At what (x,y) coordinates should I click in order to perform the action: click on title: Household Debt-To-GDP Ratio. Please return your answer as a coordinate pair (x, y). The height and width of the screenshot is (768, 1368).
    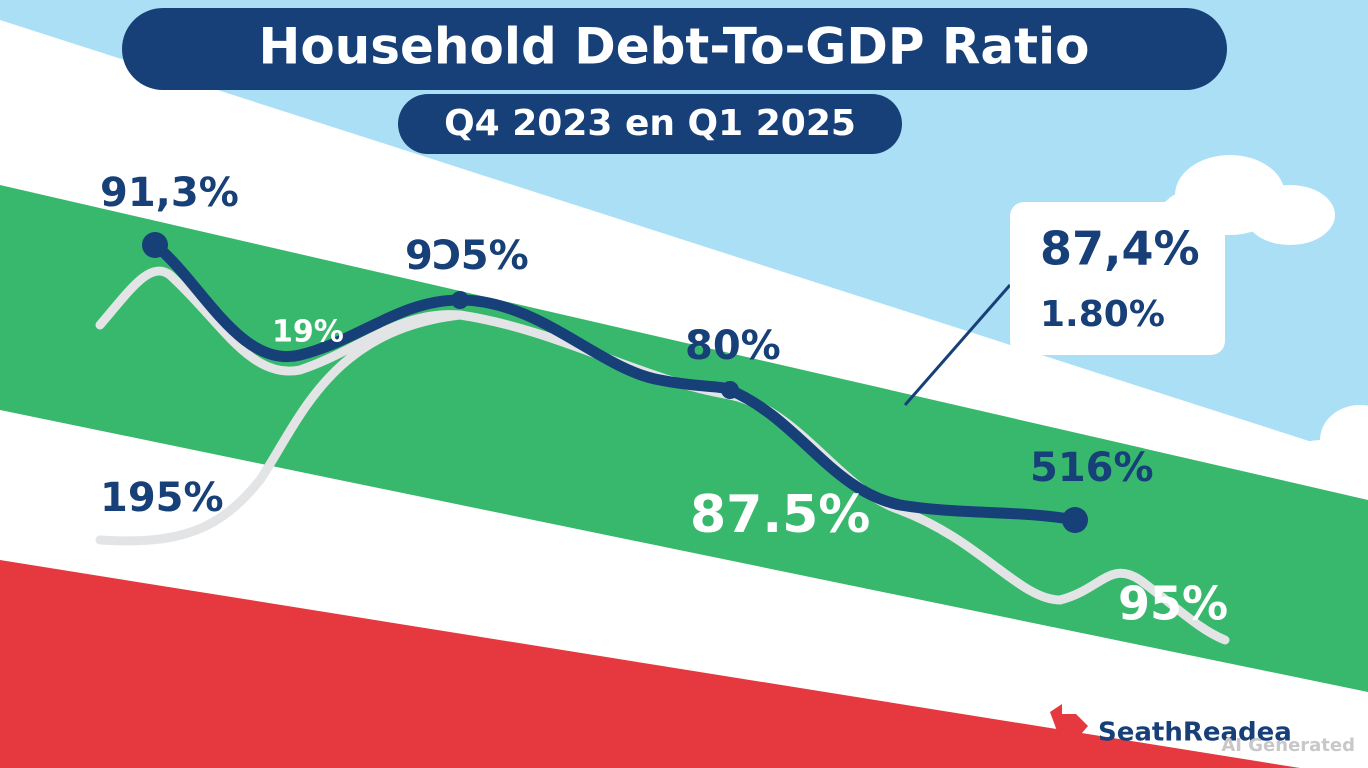
    Looking at the image, I should click on (673, 47).